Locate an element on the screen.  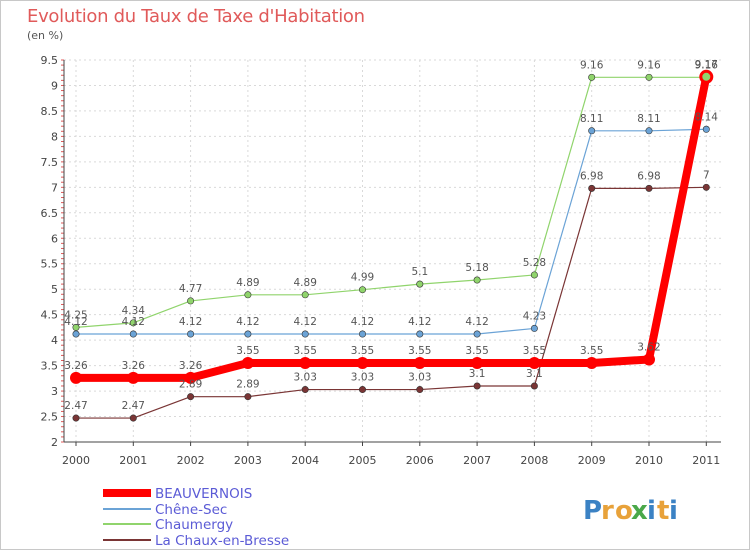
data-label: 4.34 is located at coordinates (134, 311).